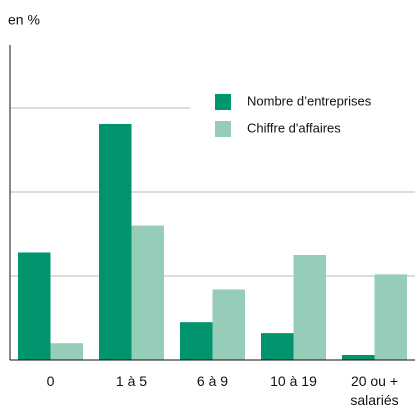 This screenshot has height=416, width=415. I want to click on x-tick-label: 6 à 9, so click(212, 381).